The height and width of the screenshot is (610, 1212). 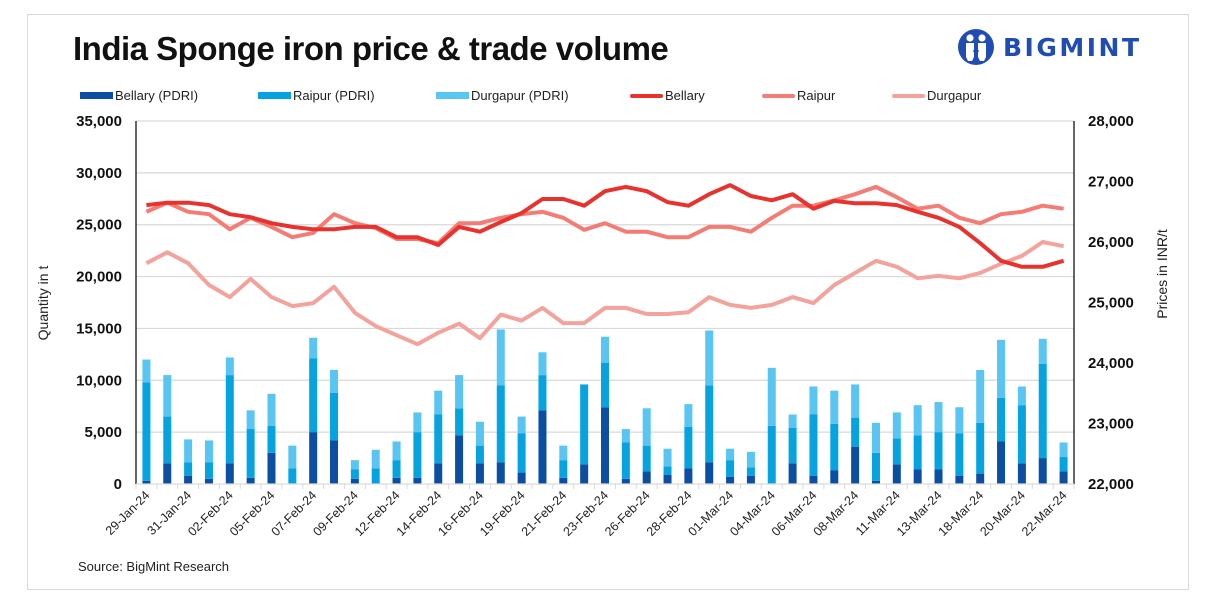 What do you see at coordinates (118, 484) in the screenshot?
I see `left-tick-label: 0` at bounding box center [118, 484].